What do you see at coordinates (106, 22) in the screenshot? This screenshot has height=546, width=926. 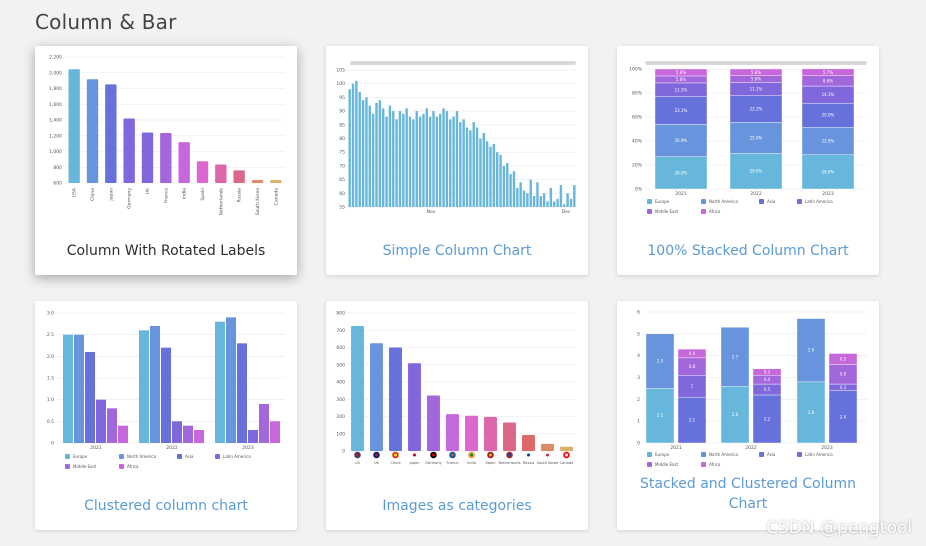 I see `section-title: Column & Bar` at bounding box center [106, 22].